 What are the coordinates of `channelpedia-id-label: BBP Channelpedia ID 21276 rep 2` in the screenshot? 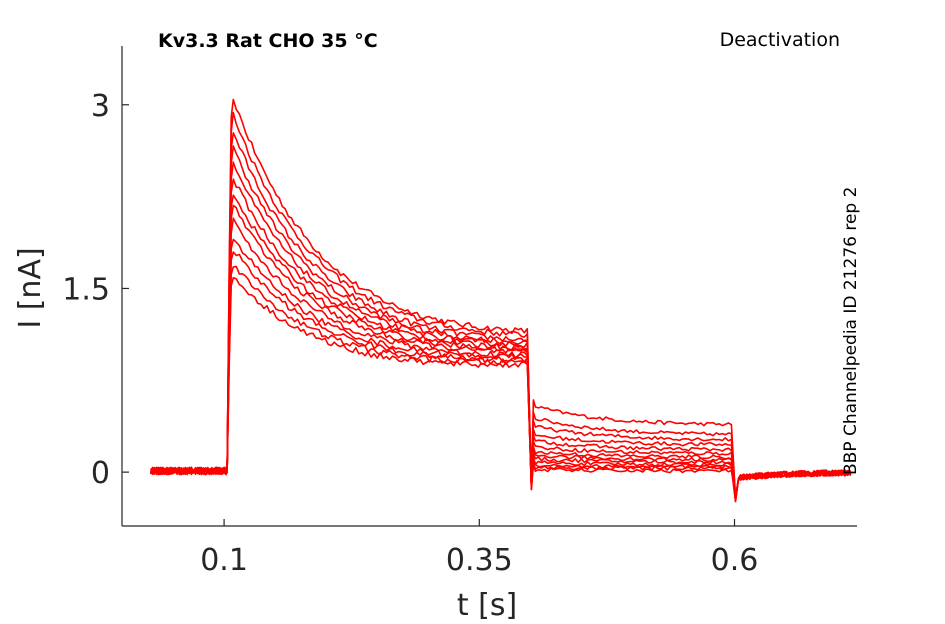 It's located at (851, 331).